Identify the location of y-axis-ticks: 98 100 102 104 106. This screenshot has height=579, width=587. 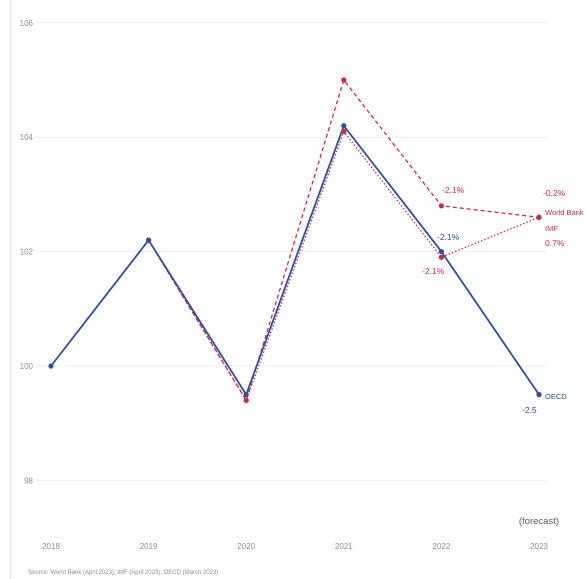
(27, 252).